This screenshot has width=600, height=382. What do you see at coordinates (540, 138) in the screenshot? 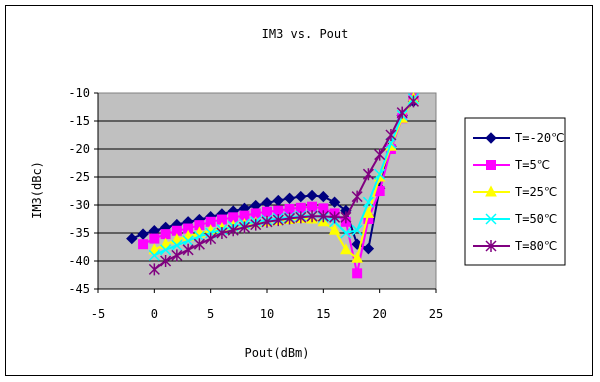
I see `legend-label: T=-20℃` at bounding box center [540, 138].